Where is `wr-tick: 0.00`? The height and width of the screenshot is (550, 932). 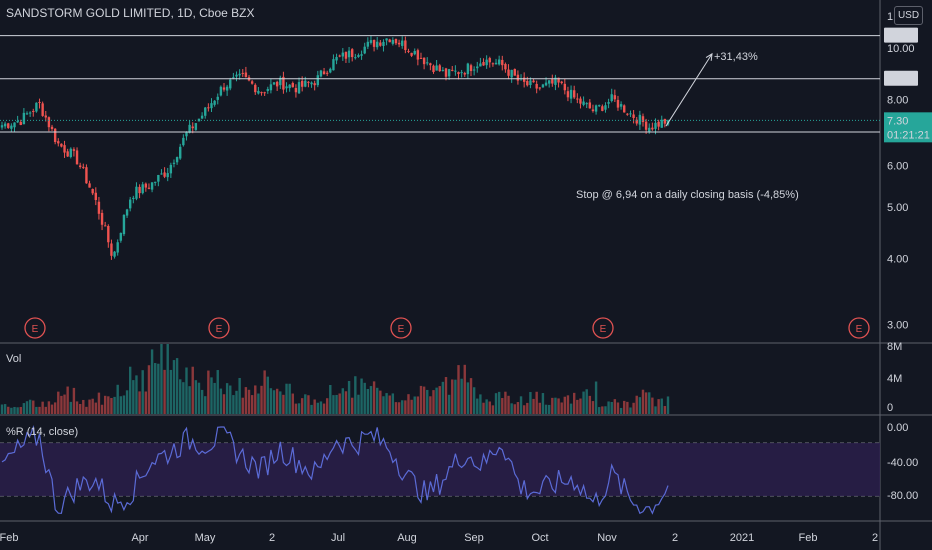 wr-tick: 0.00 is located at coordinates (897, 428).